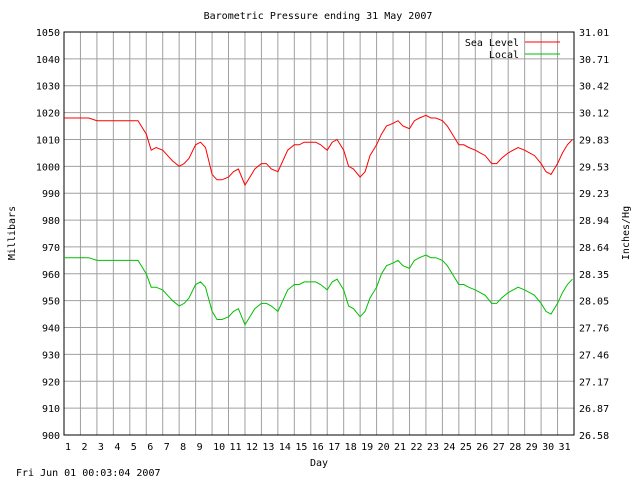 This screenshot has height=480, width=640. Describe the element at coordinates (492, 43) in the screenshot. I see `legend-label: Sea Level` at that location.